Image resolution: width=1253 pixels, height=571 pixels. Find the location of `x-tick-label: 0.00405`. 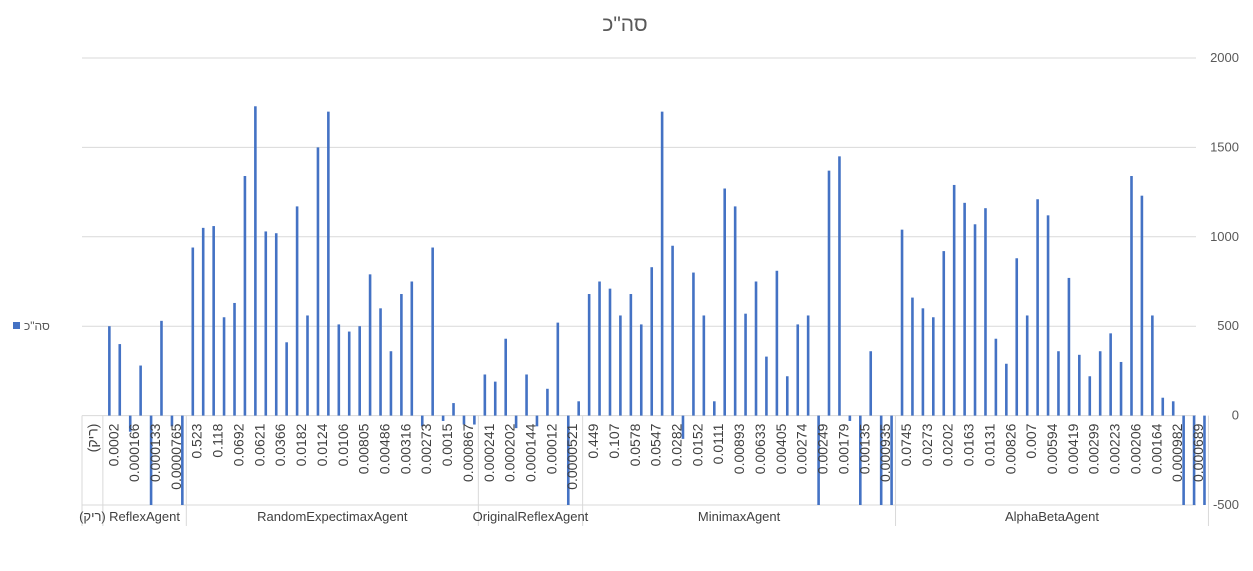

x-tick-label: 0.00405 is located at coordinates (781, 448).